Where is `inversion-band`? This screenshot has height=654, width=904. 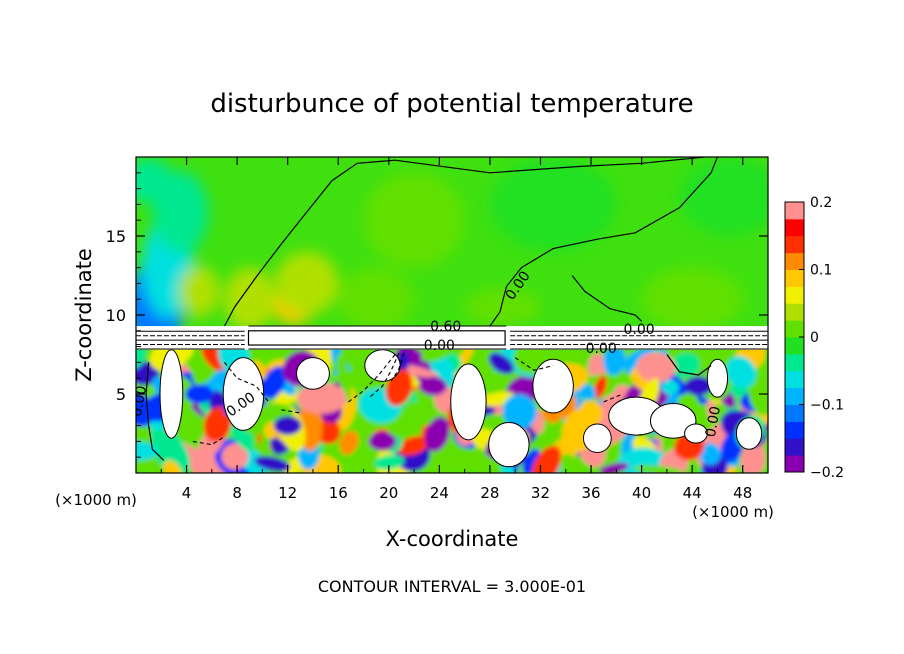
inversion-band is located at coordinates (452, 337).